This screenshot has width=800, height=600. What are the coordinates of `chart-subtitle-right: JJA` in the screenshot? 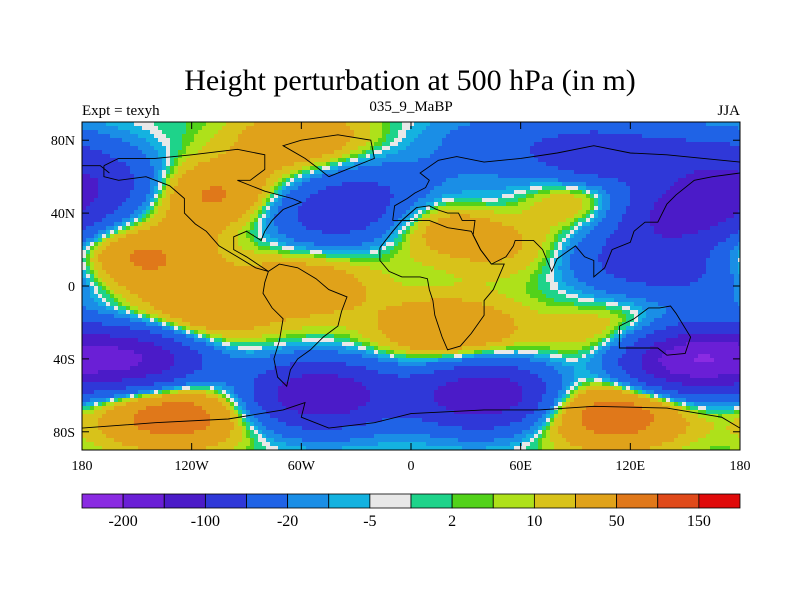 It's located at (728, 111).